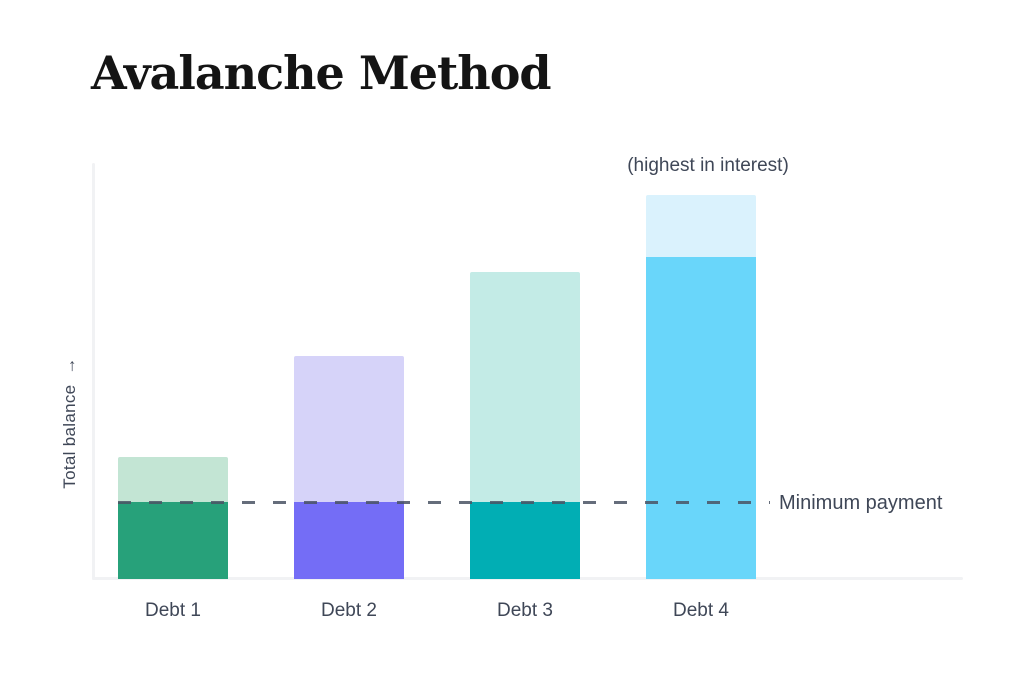 The width and height of the screenshot is (1024, 683). I want to click on x-axis-label: Debt 3, so click(525, 610).